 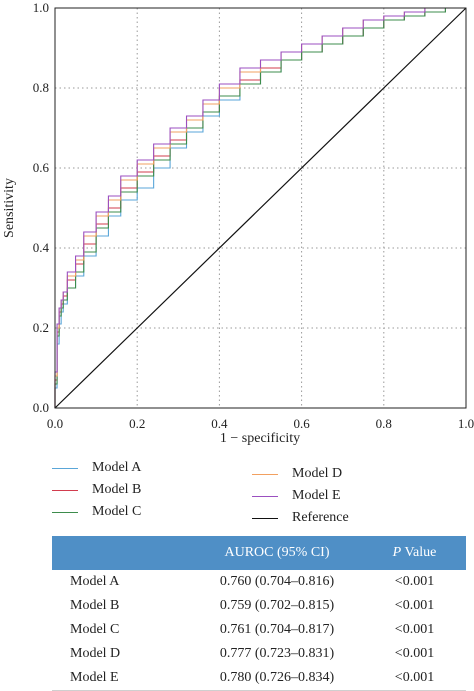 I want to click on y-tick-label: 0.8, so click(x=41, y=87).